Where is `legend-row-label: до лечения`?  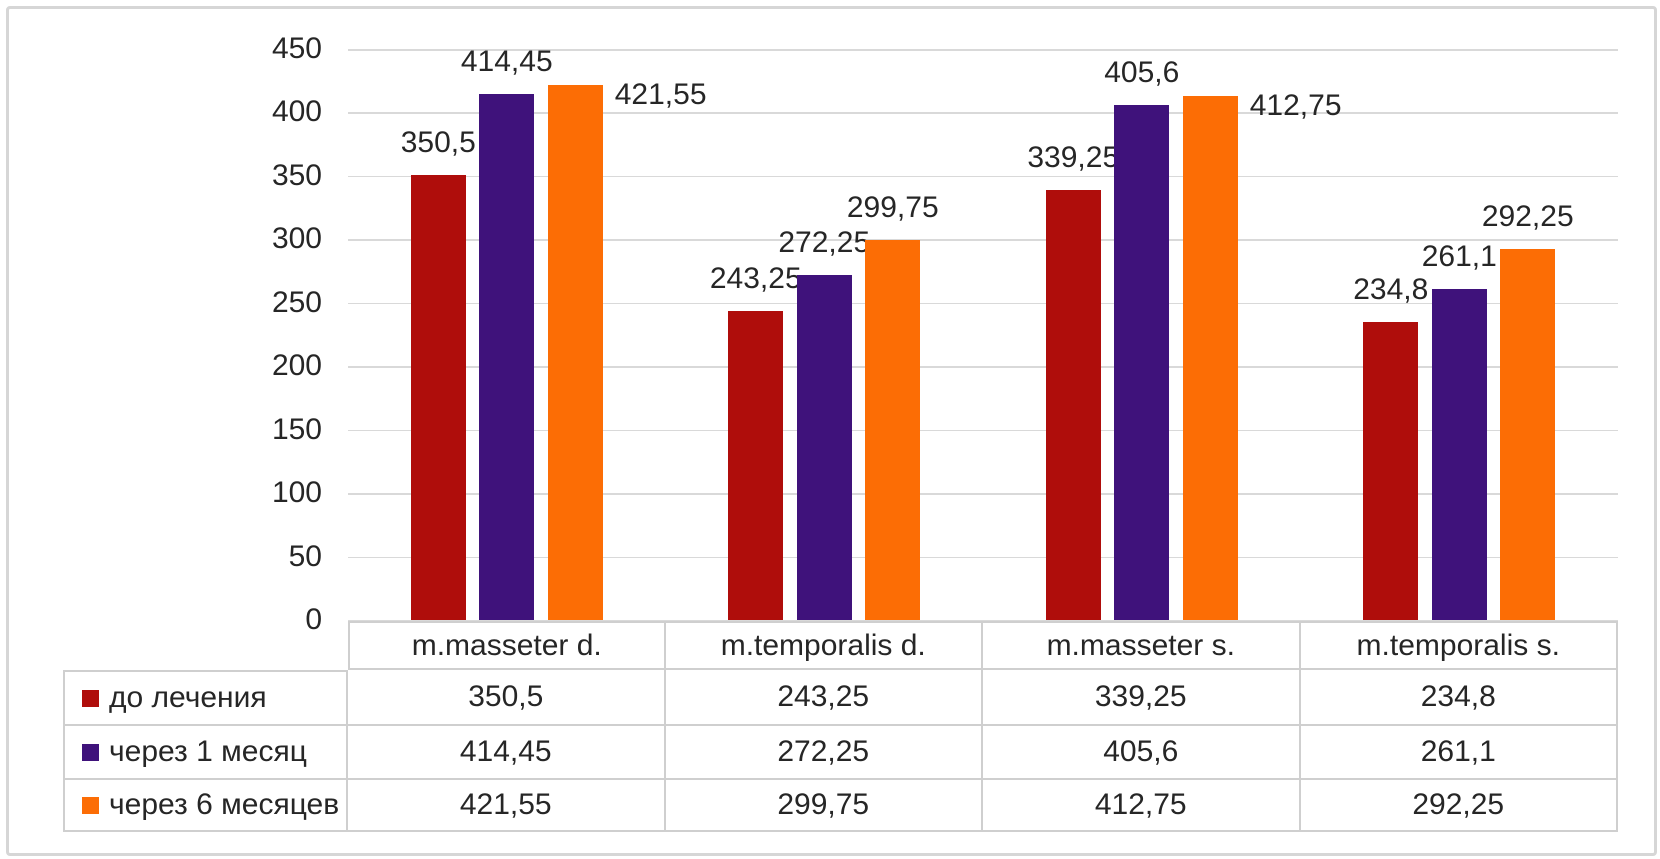 legend-row-label: до лечения is located at coordinates (205, 698).